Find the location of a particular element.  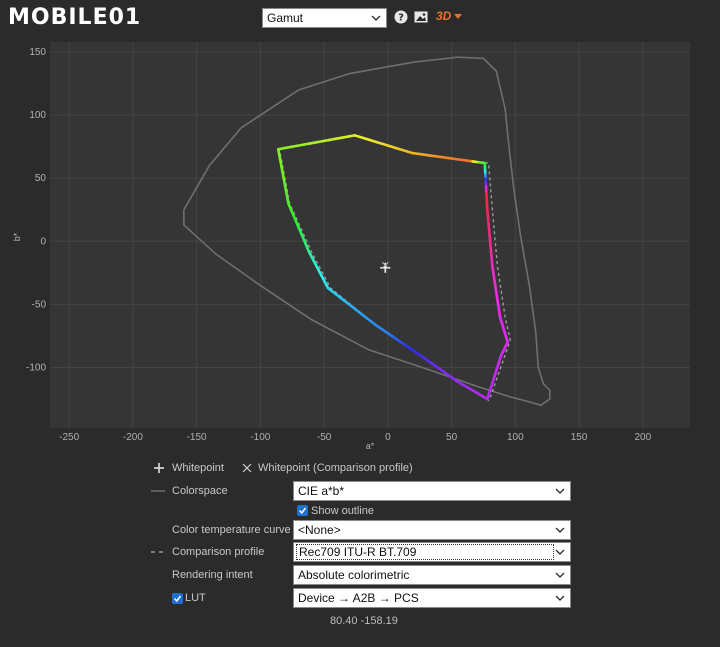

y-tick-label: 100 is located at coordinates (37, 115).